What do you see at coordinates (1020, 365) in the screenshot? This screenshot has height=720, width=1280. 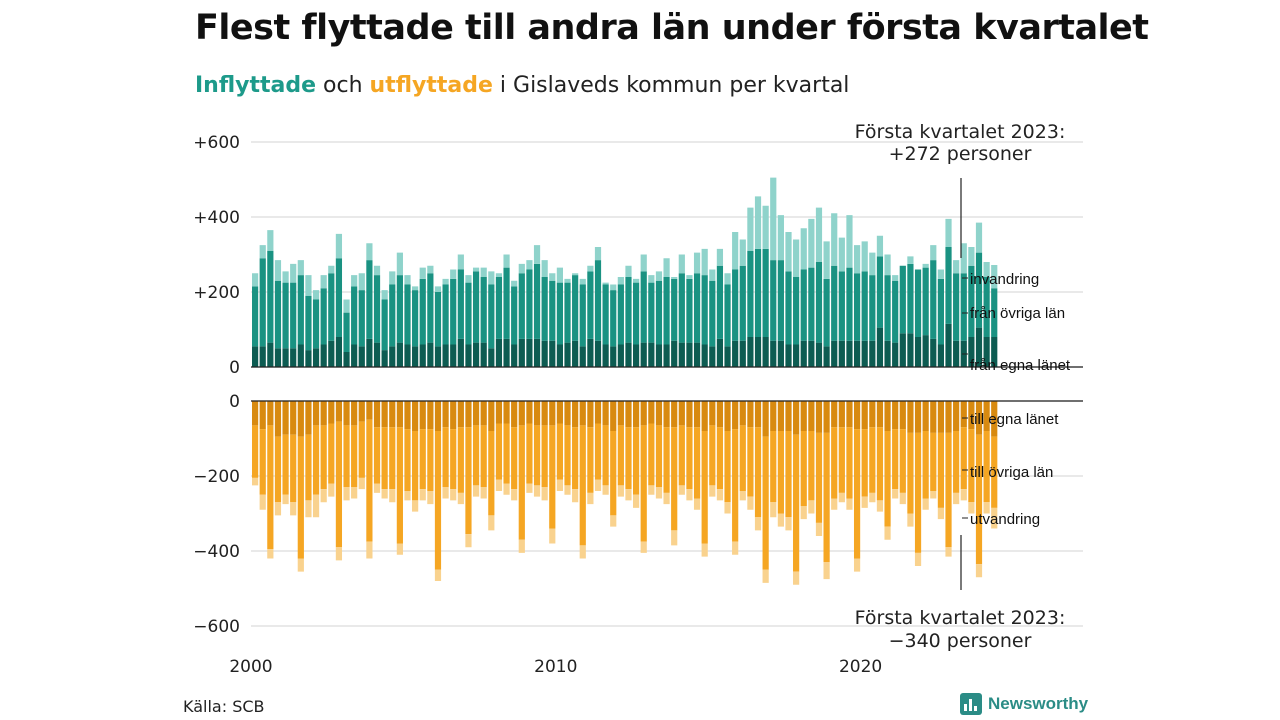 I see `label-fran-egna-lanet: från egna länet` at bounding box center [1020, 365].